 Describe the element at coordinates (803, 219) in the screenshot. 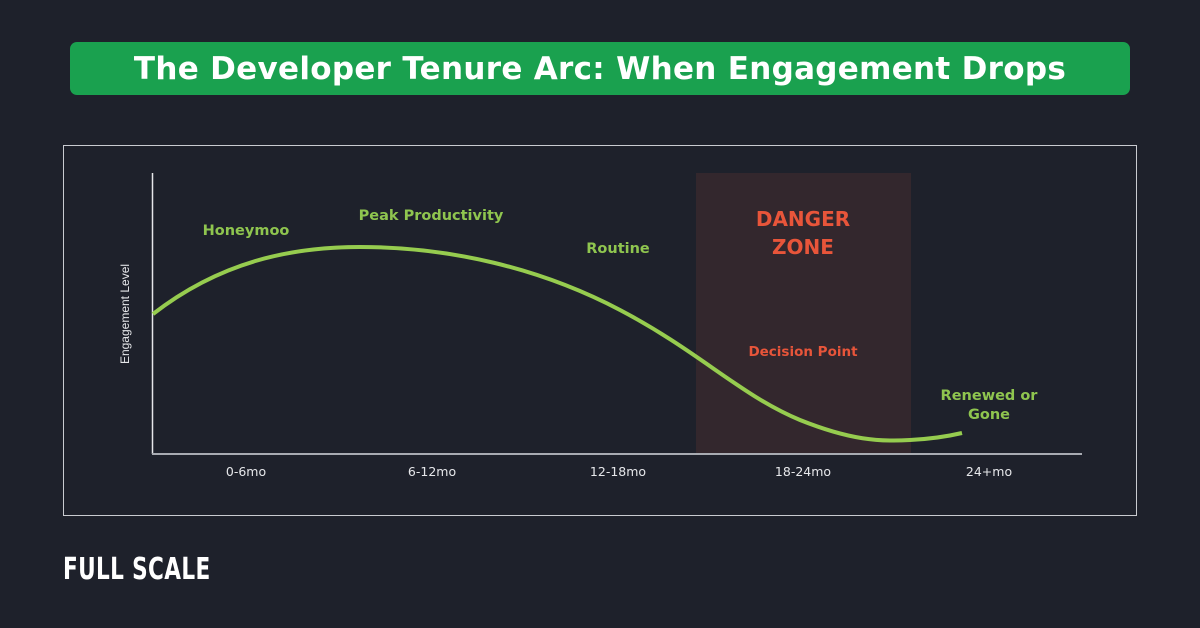

I see `danger-zone-line1: DANGER` at that location.